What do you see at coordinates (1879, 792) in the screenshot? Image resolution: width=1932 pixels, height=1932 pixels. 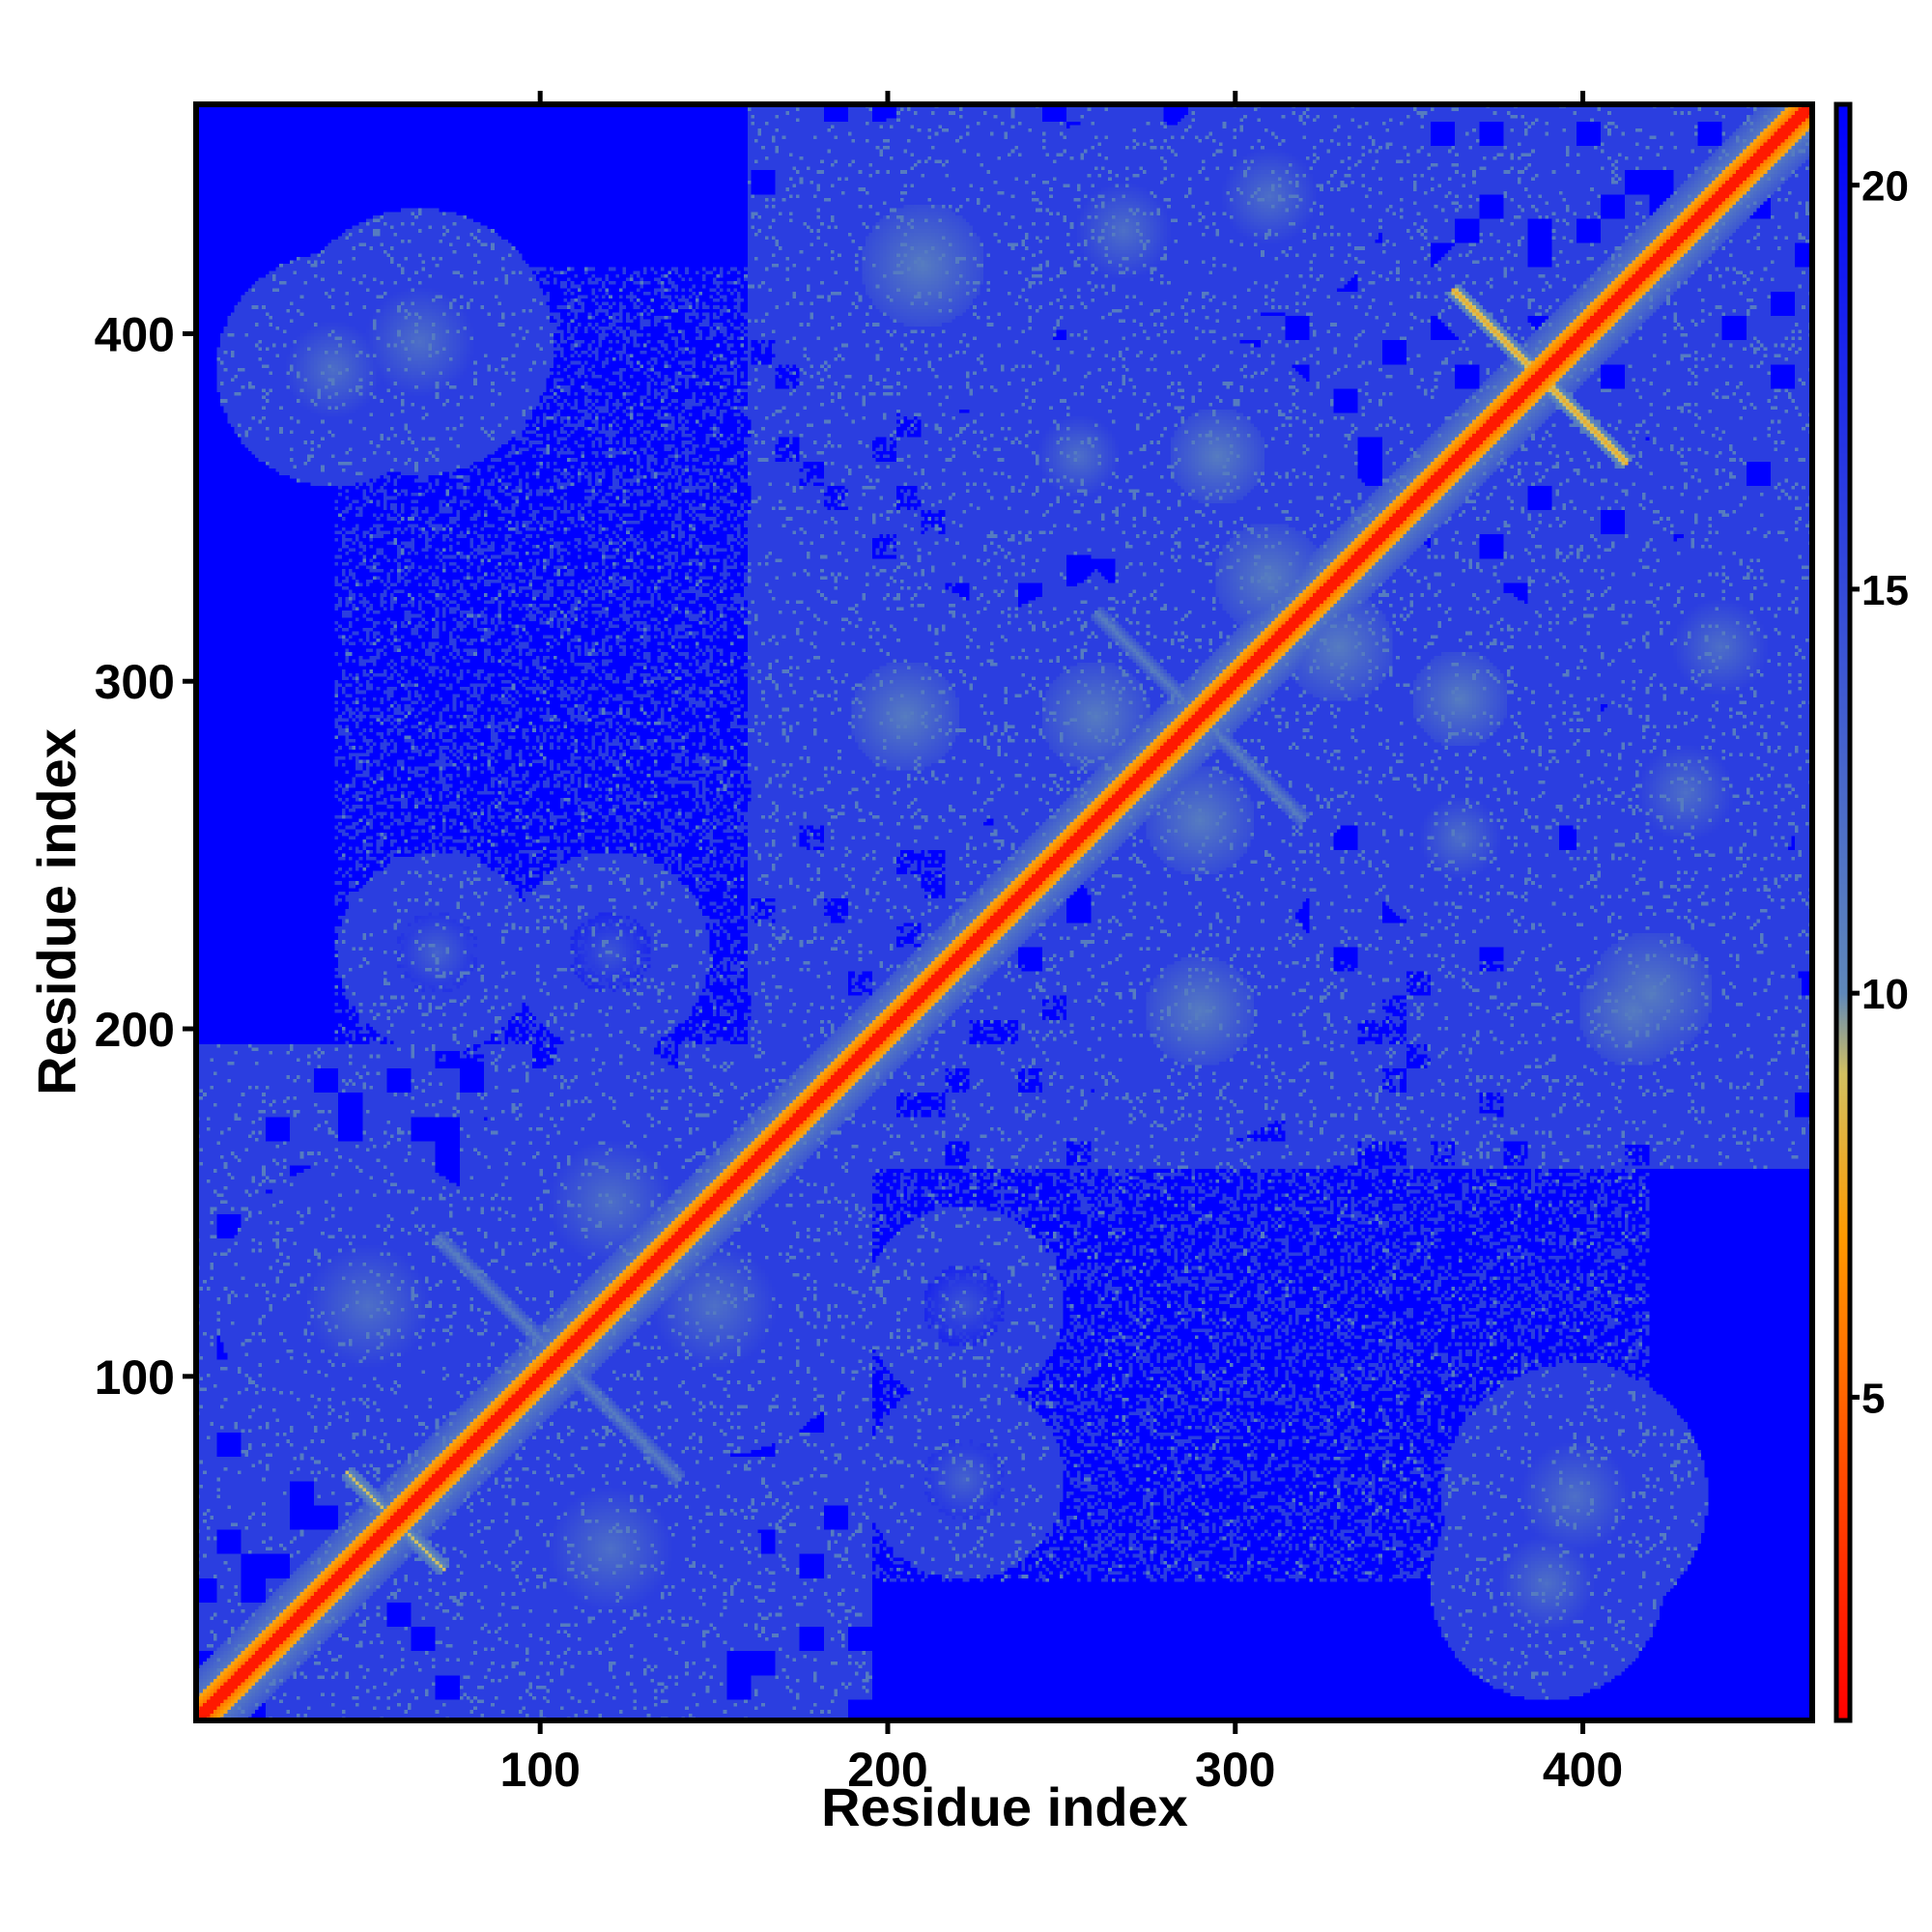 I see `colorbar-ticks: 5 10 15 20` at bounding box center [1879, 792].